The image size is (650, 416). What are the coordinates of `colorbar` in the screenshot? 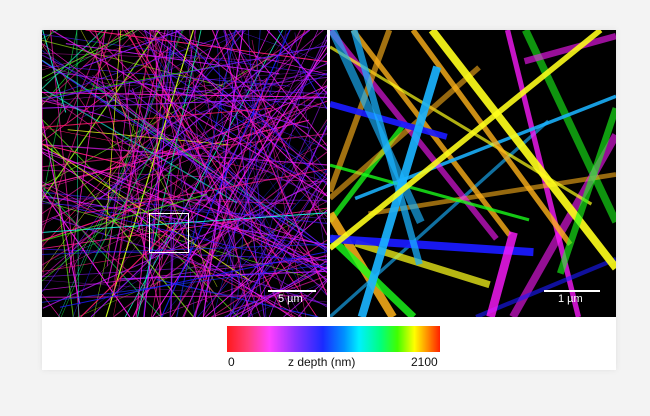 It's located at (333, 339).